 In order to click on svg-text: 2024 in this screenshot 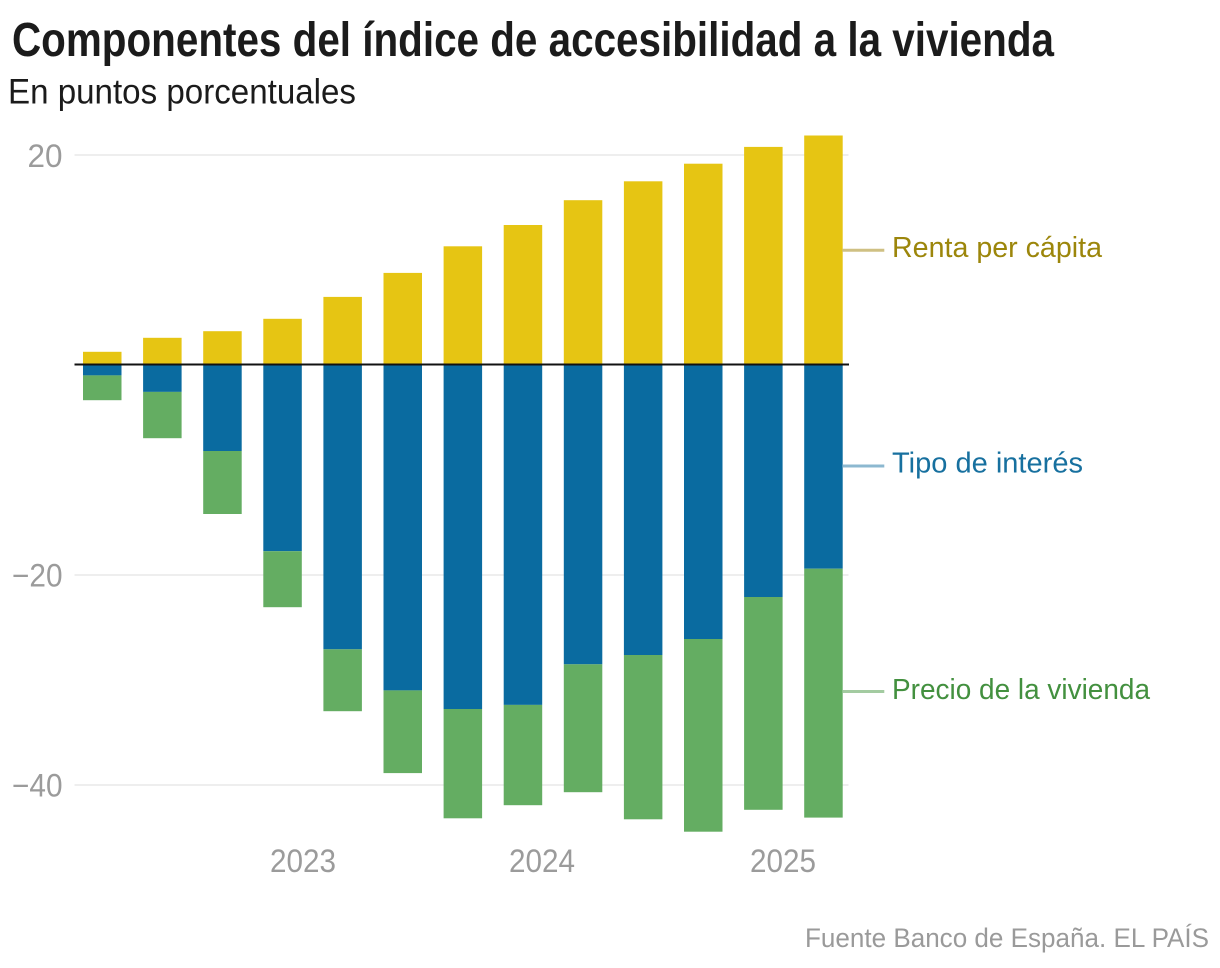, I will do `click(542, 861)`.